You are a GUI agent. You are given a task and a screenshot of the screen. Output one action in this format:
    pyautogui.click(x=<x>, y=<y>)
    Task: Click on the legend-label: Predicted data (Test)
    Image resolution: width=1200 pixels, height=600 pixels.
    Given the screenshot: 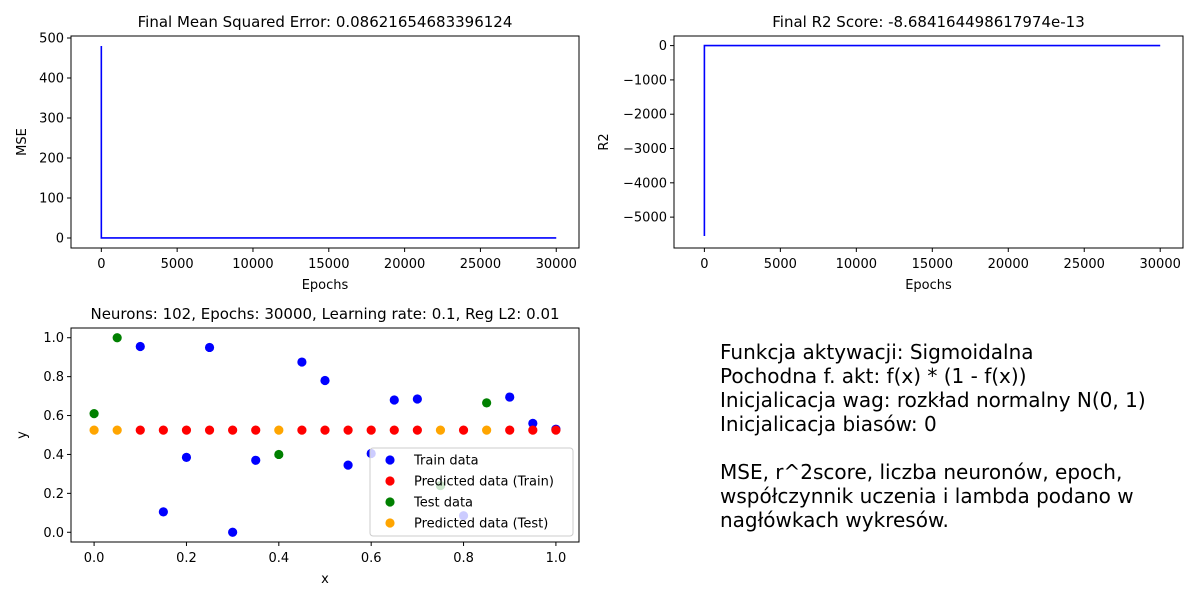 What is the action you would take?
    pyautogui.click(x=481, y=524)
    